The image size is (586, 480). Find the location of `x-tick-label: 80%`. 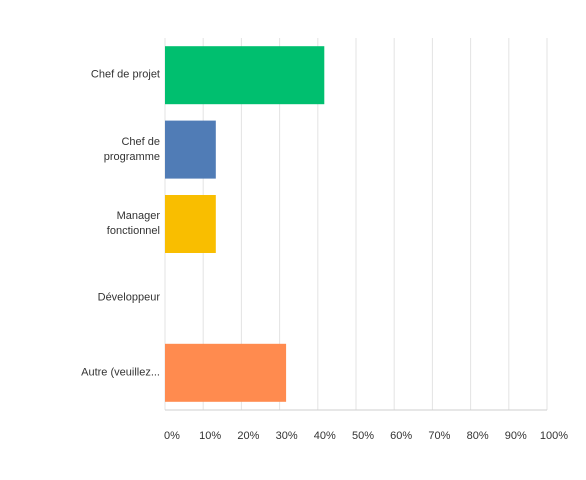

x-tick-label: 80% is located at coordinates (478, 436).